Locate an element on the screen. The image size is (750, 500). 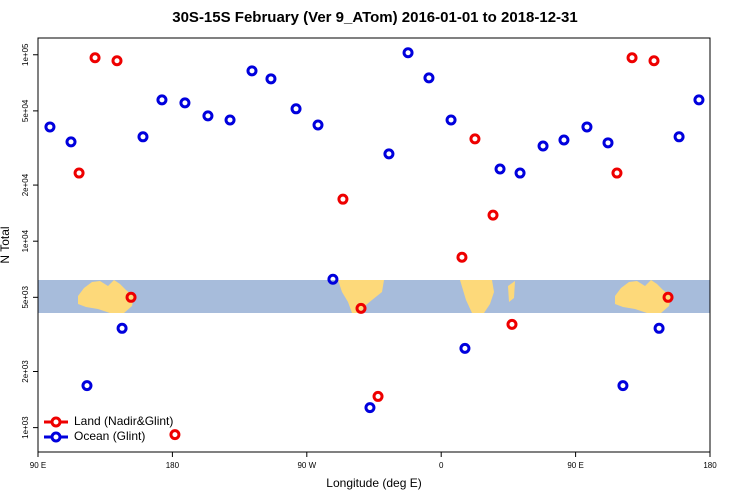
y-tick-label: 2e+04 is located at coordinates (25, 184).